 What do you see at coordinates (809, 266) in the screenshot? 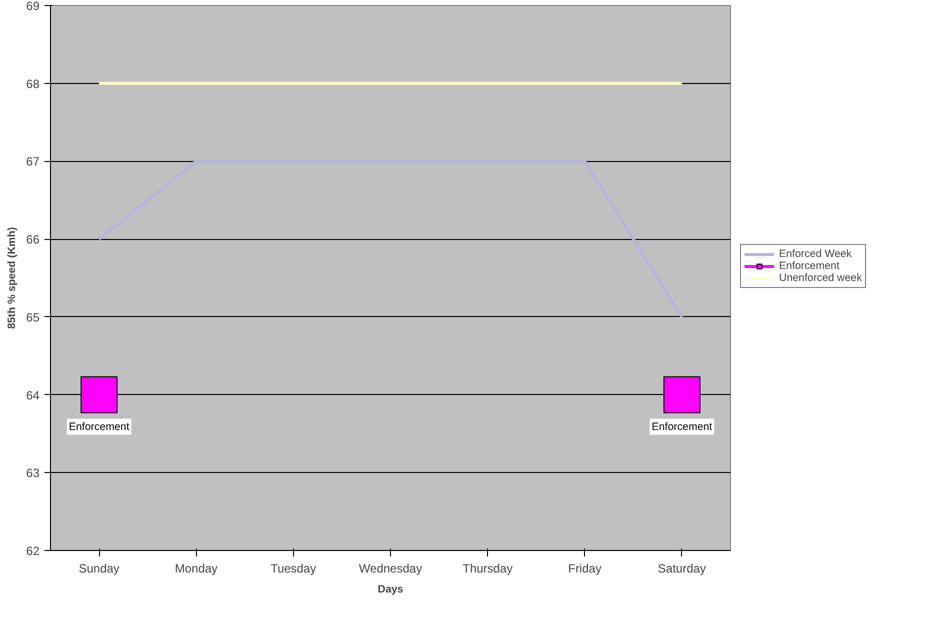
I see `legend-label: Enforcement` at bounding box center [809, 266].